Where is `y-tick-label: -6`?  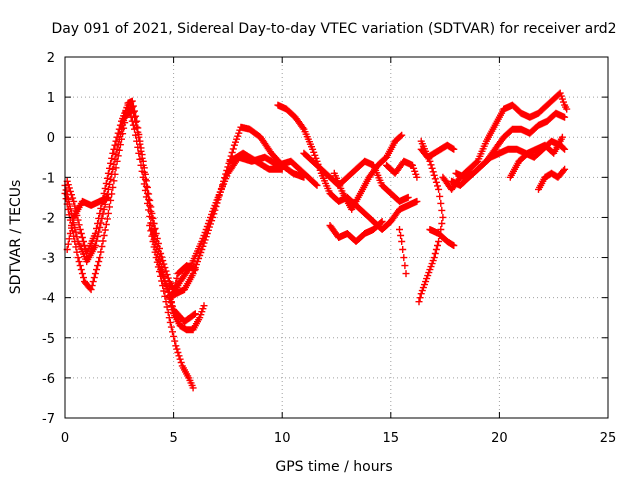 y-tick-label: -6 is located at coordinates (48, 379).